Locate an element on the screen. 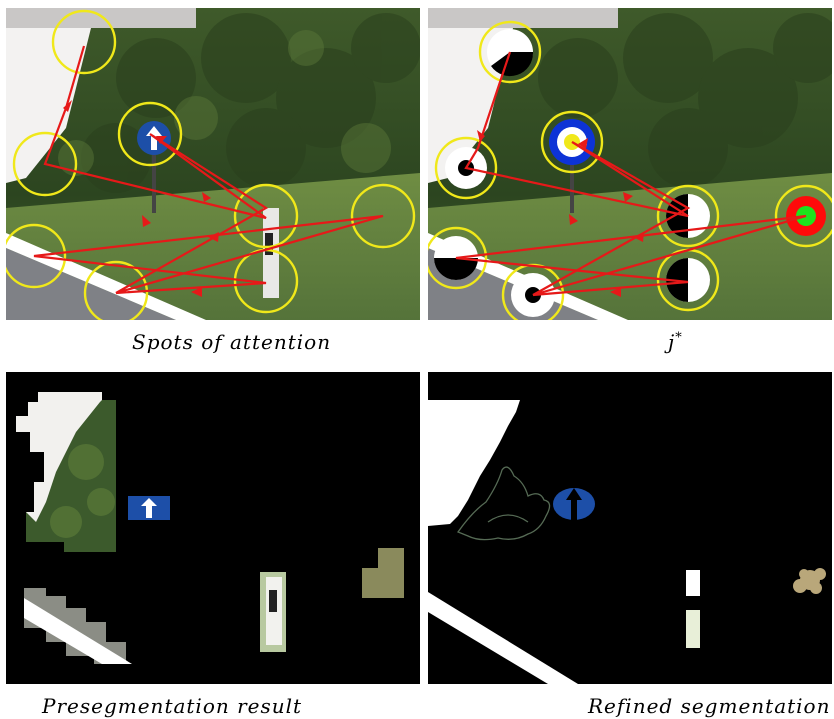 This screenshot has width=834, height=719. scanpath is located at coordinates (208, 170).